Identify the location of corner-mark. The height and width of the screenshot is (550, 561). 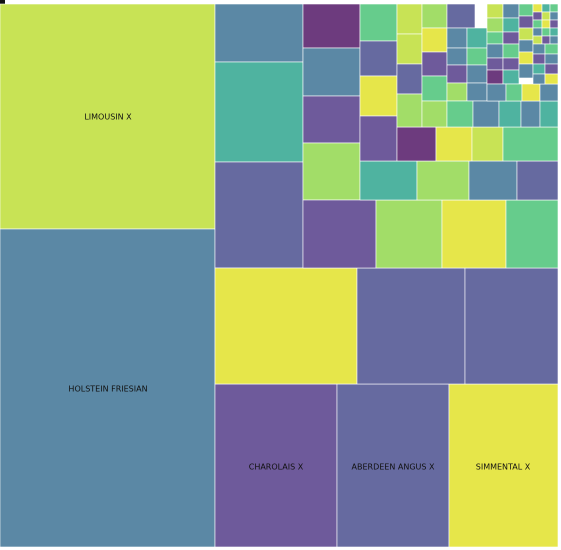
(2, 2).